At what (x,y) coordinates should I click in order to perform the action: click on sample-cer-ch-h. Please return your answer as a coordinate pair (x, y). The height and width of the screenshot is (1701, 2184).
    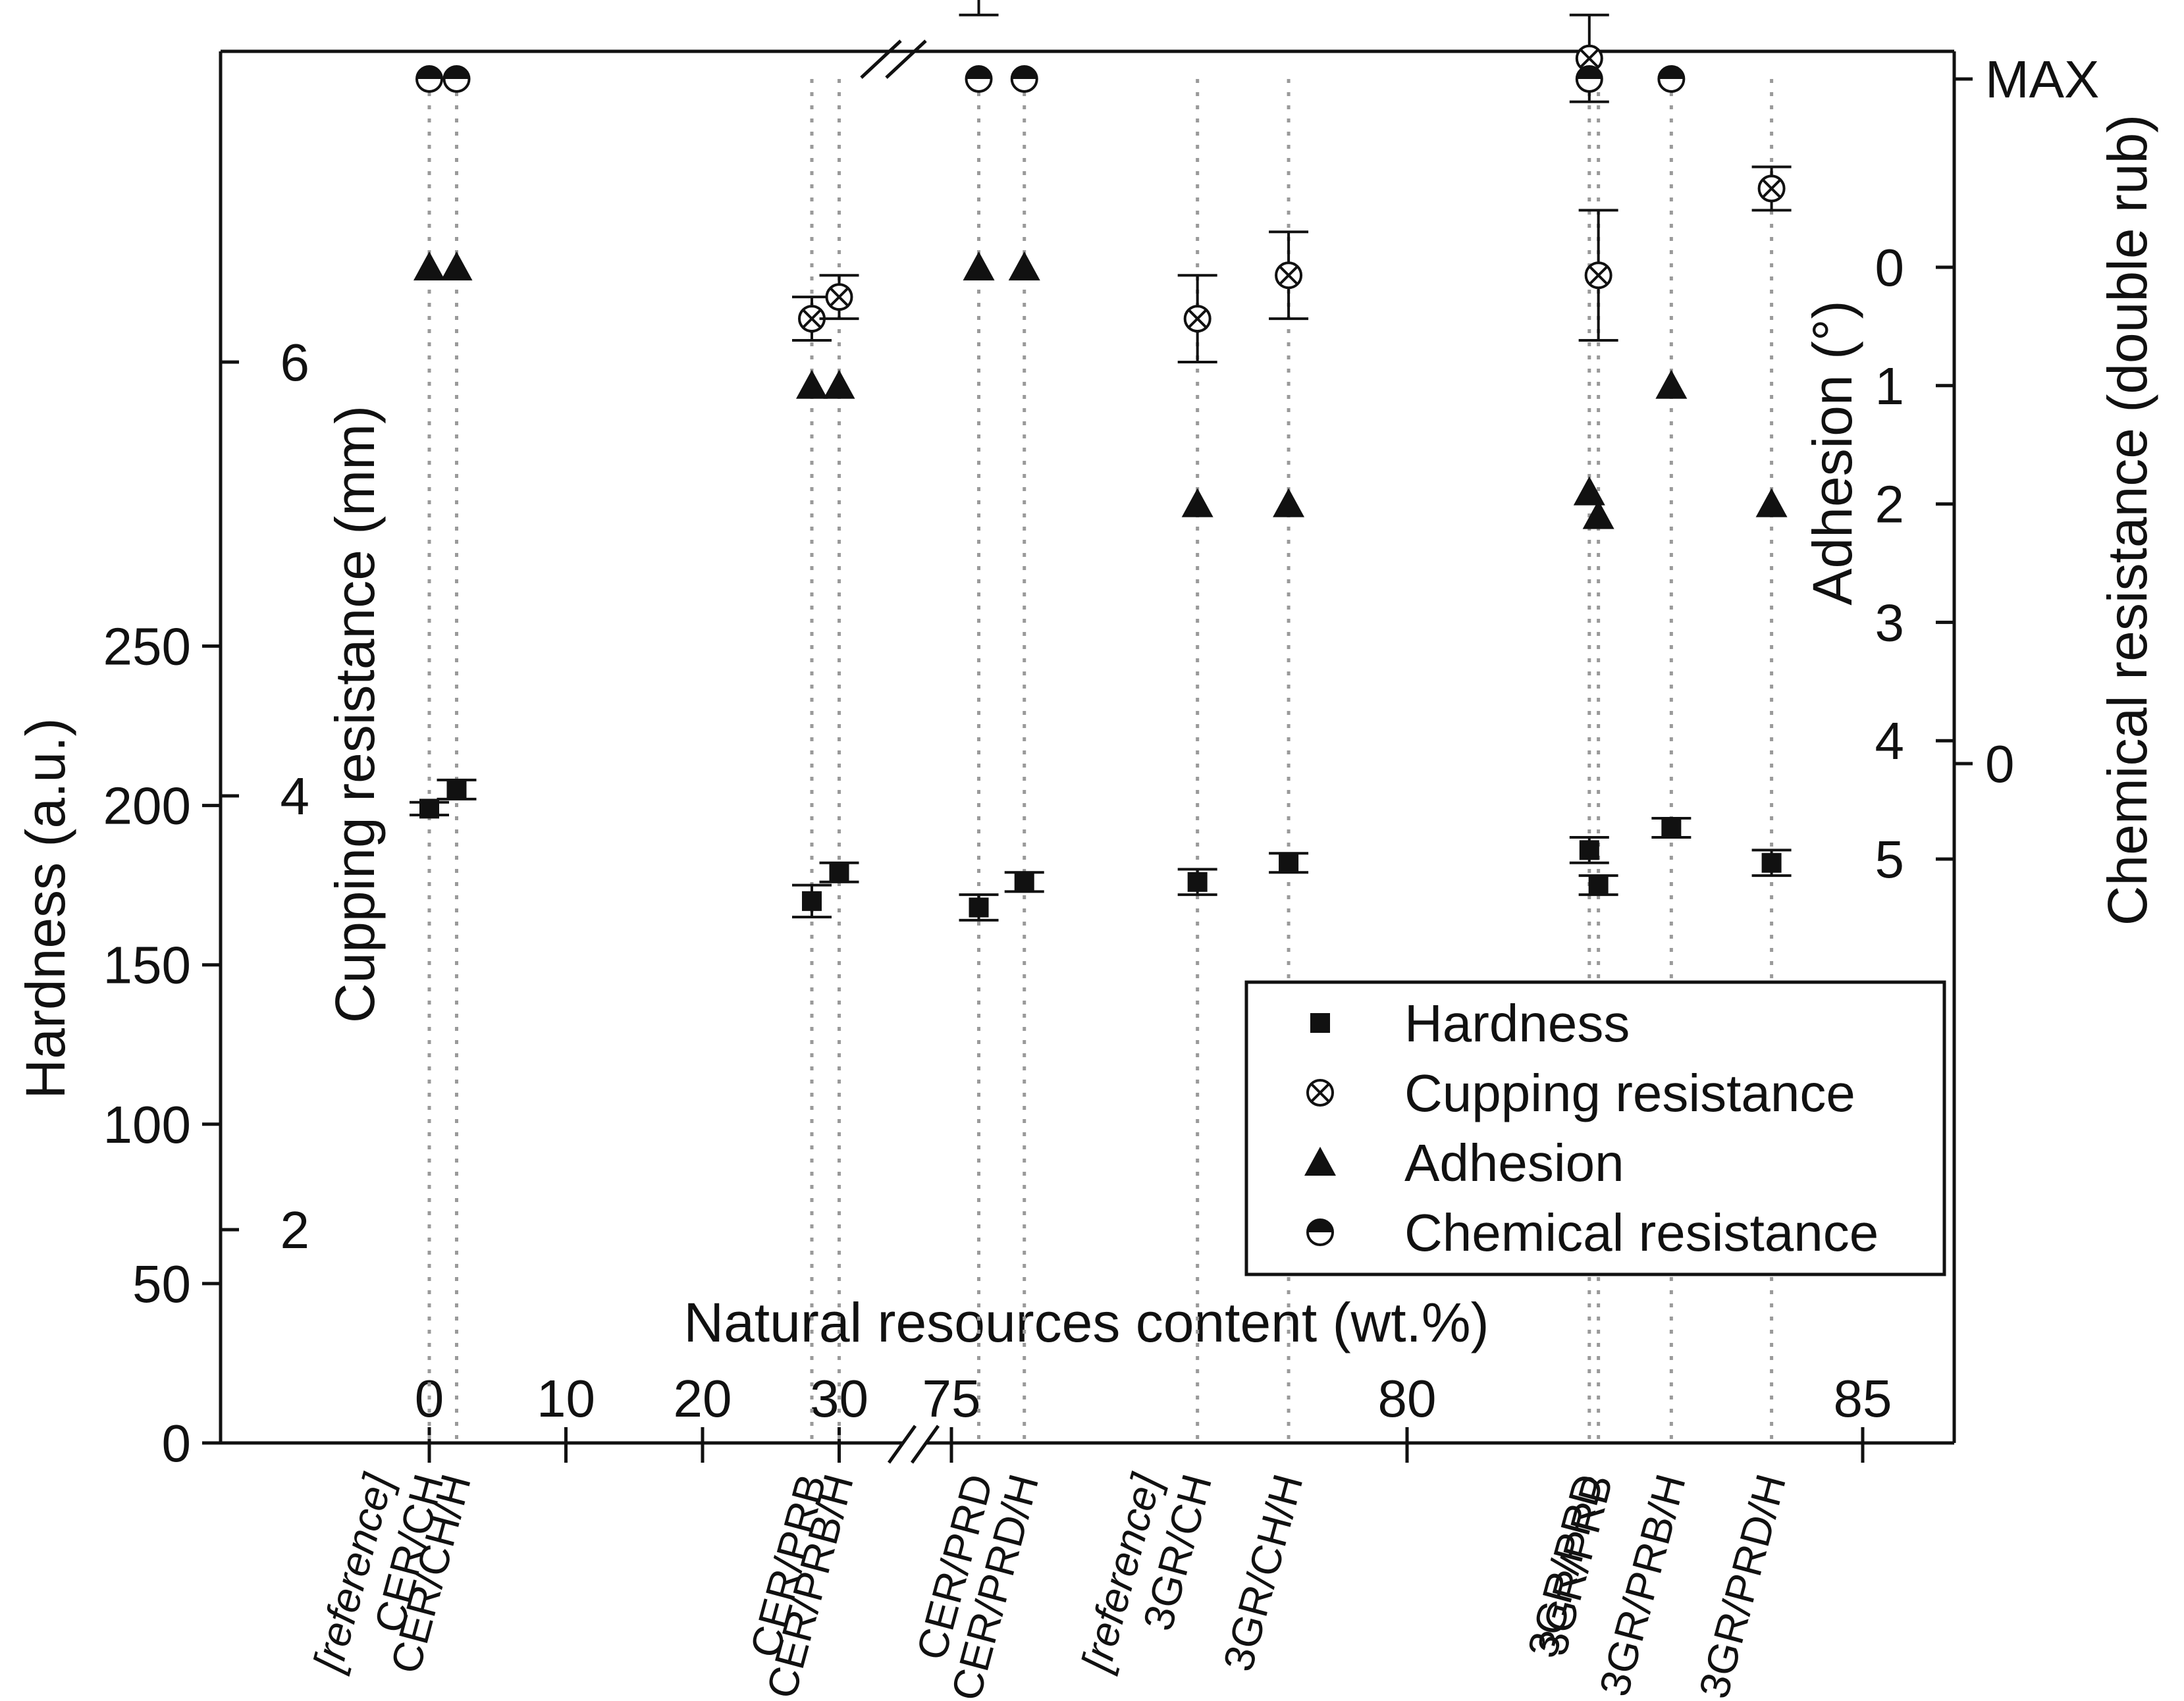
    Looking at the image, I should click on (457, 433).